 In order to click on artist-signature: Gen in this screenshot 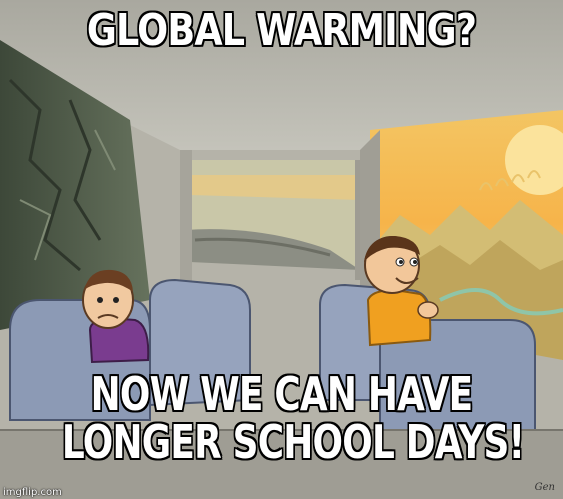, I will do `click(544, 487)`.